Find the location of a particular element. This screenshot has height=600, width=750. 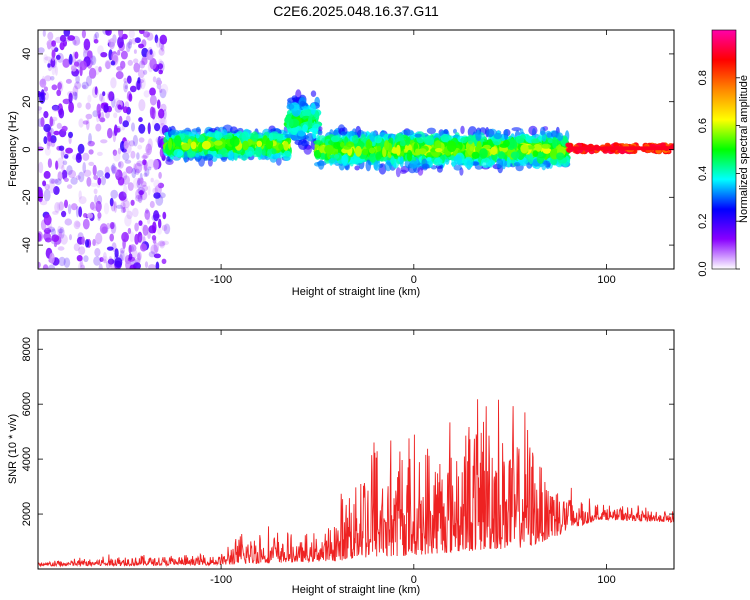

y-tick-label: 2000 is located at coordinates (27, 514).